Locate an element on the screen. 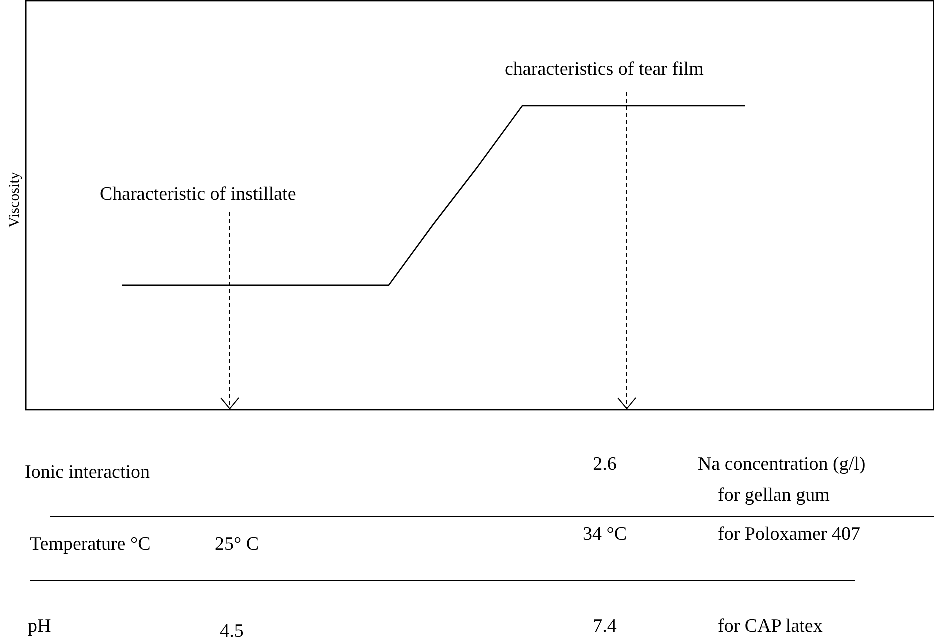 This screenshot has width=934, height=643. annotation: Characteristic of instillate is located at coordinates (198, 194).